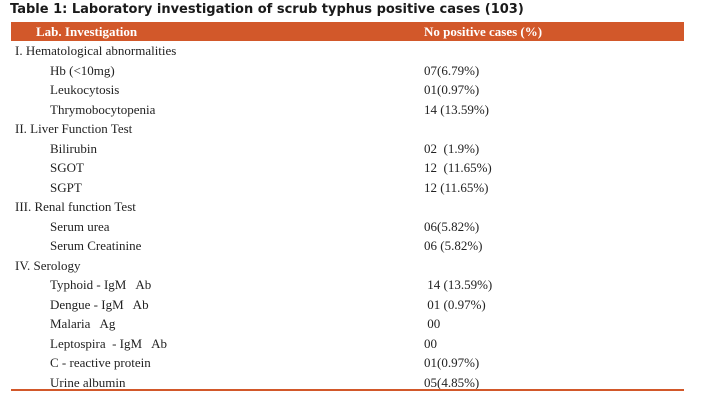 This screenshot has height=400, width=719. I want to click on header-positive-cases: No positive cases (%), so click(483, 31).